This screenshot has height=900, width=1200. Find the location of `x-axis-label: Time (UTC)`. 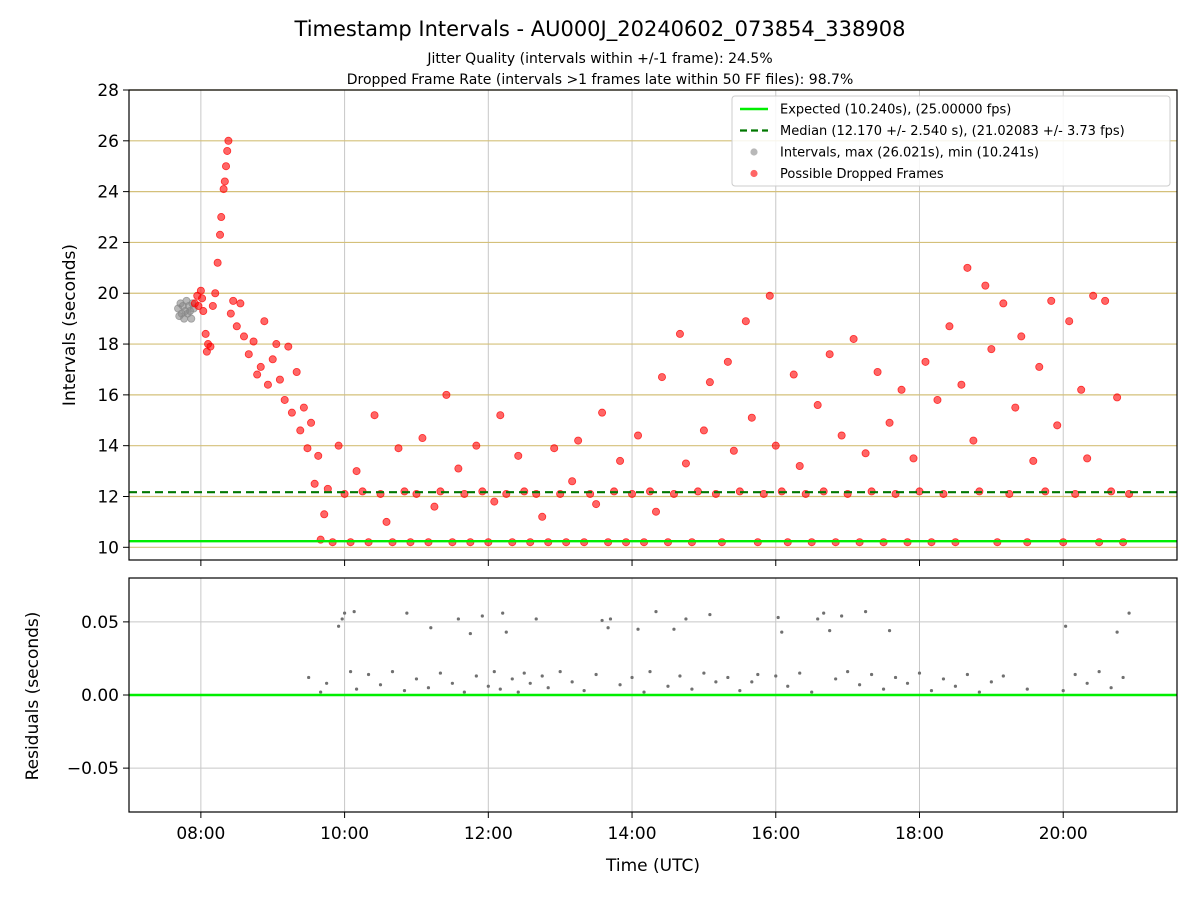

x-axis-label: Time (UTC) is located at coordinates (652, 866).